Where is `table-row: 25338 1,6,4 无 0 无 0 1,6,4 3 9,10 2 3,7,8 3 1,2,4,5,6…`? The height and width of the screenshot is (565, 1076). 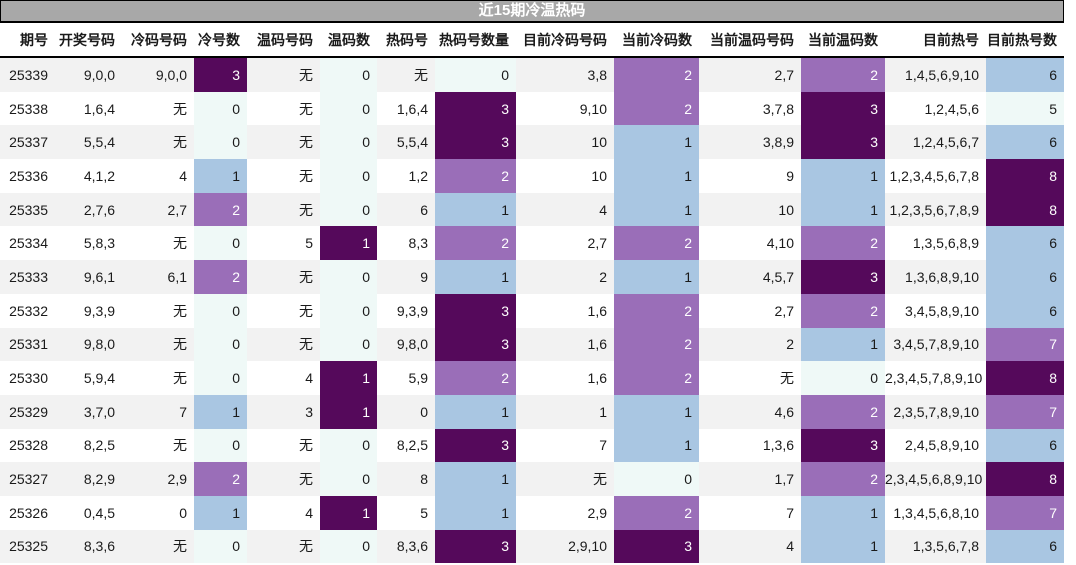 table-row: 25338 1,6,4 无 0 无 0 1,6,4 3 9,10 2 3,7,8 3 1,2,4,5,6… is located at coordinates (532, 108).